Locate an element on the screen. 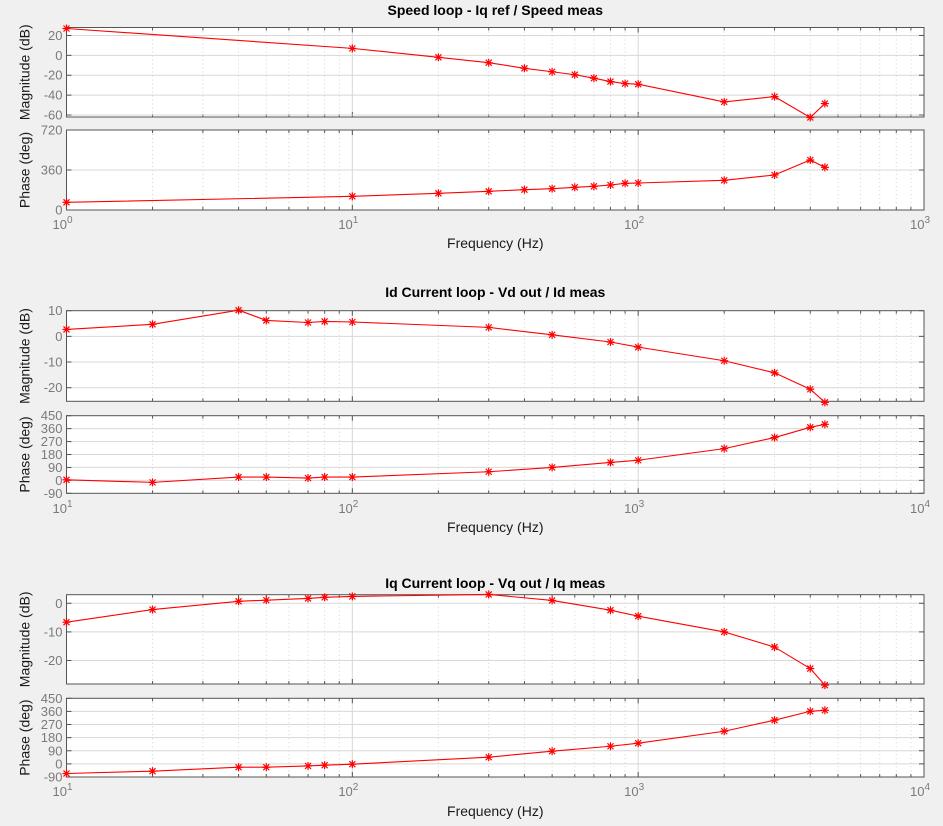 This screenshot has height=826, width=943. y-tick-label: 10 is located at coordinates (55, 310).